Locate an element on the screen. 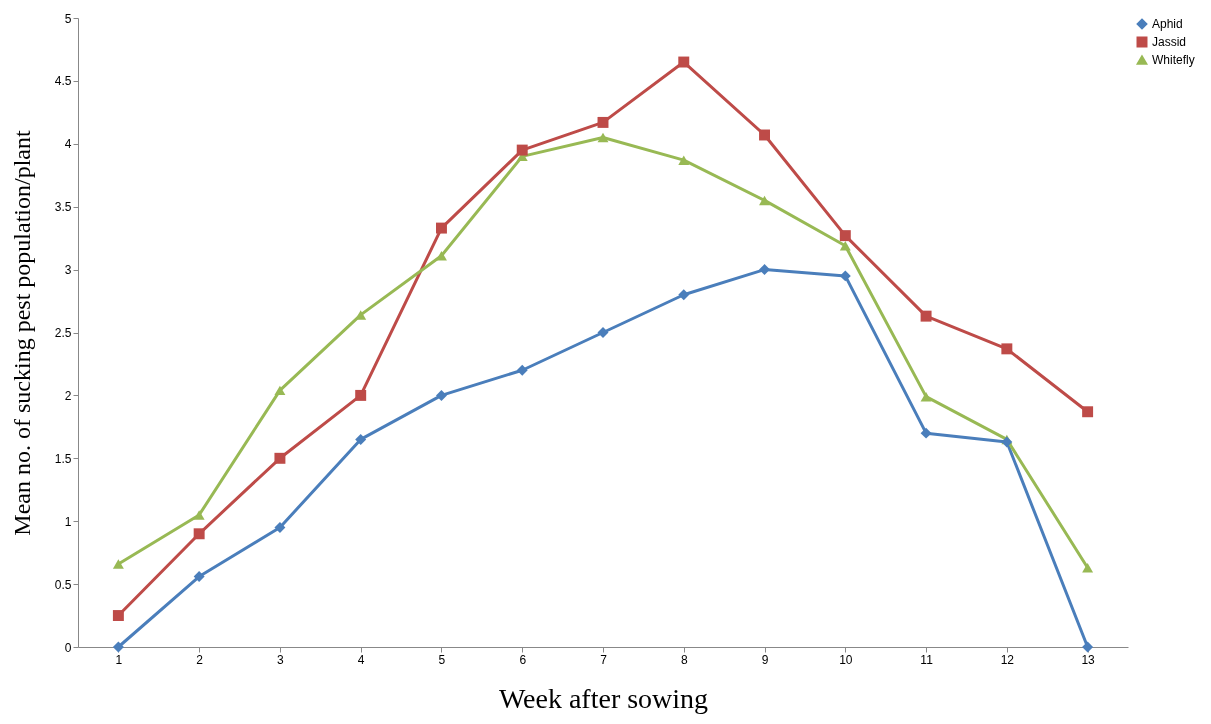 This screenshot has height=724, width=1211. x-tick-label: 6 is located at coordinates (523, 659).